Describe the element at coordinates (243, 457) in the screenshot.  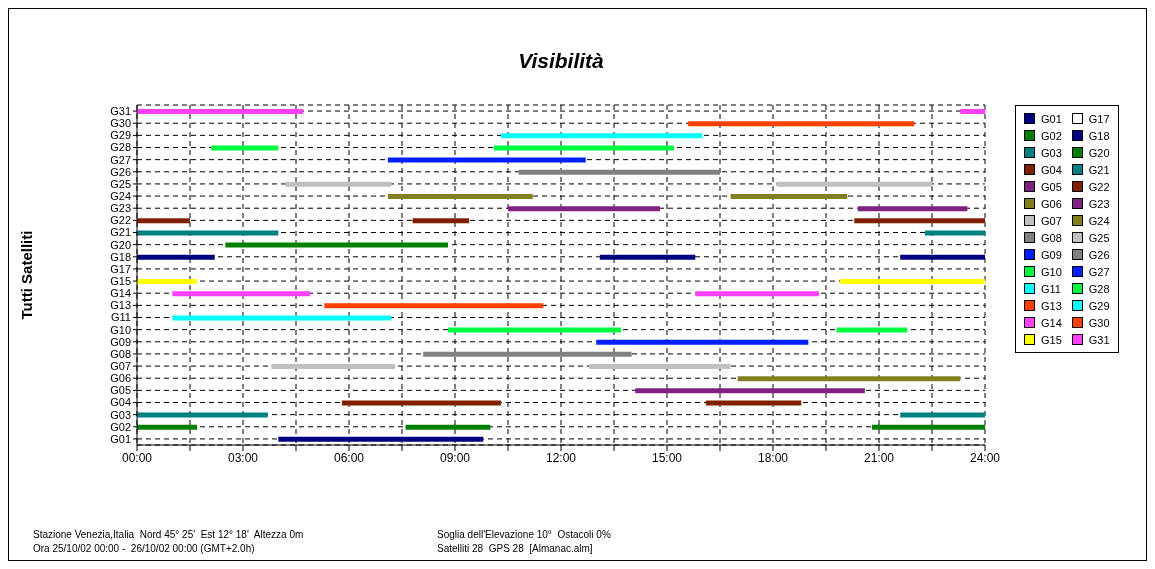
I see `x-tick-label: 03:00` at that location.